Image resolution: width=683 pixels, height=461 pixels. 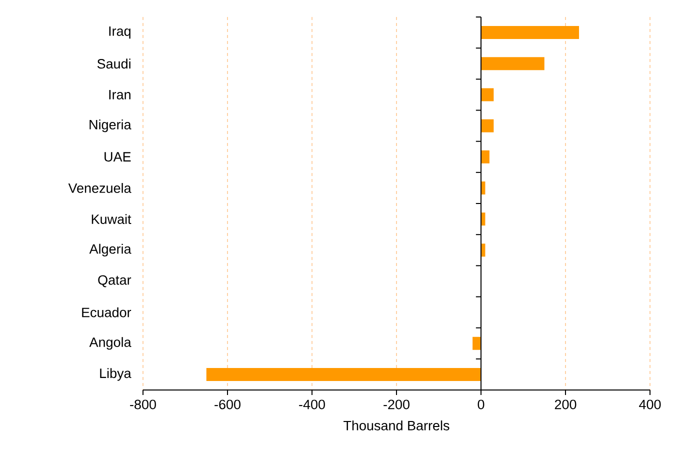 I want to click on x-tick-label: 400, so click(x=650, y=405).